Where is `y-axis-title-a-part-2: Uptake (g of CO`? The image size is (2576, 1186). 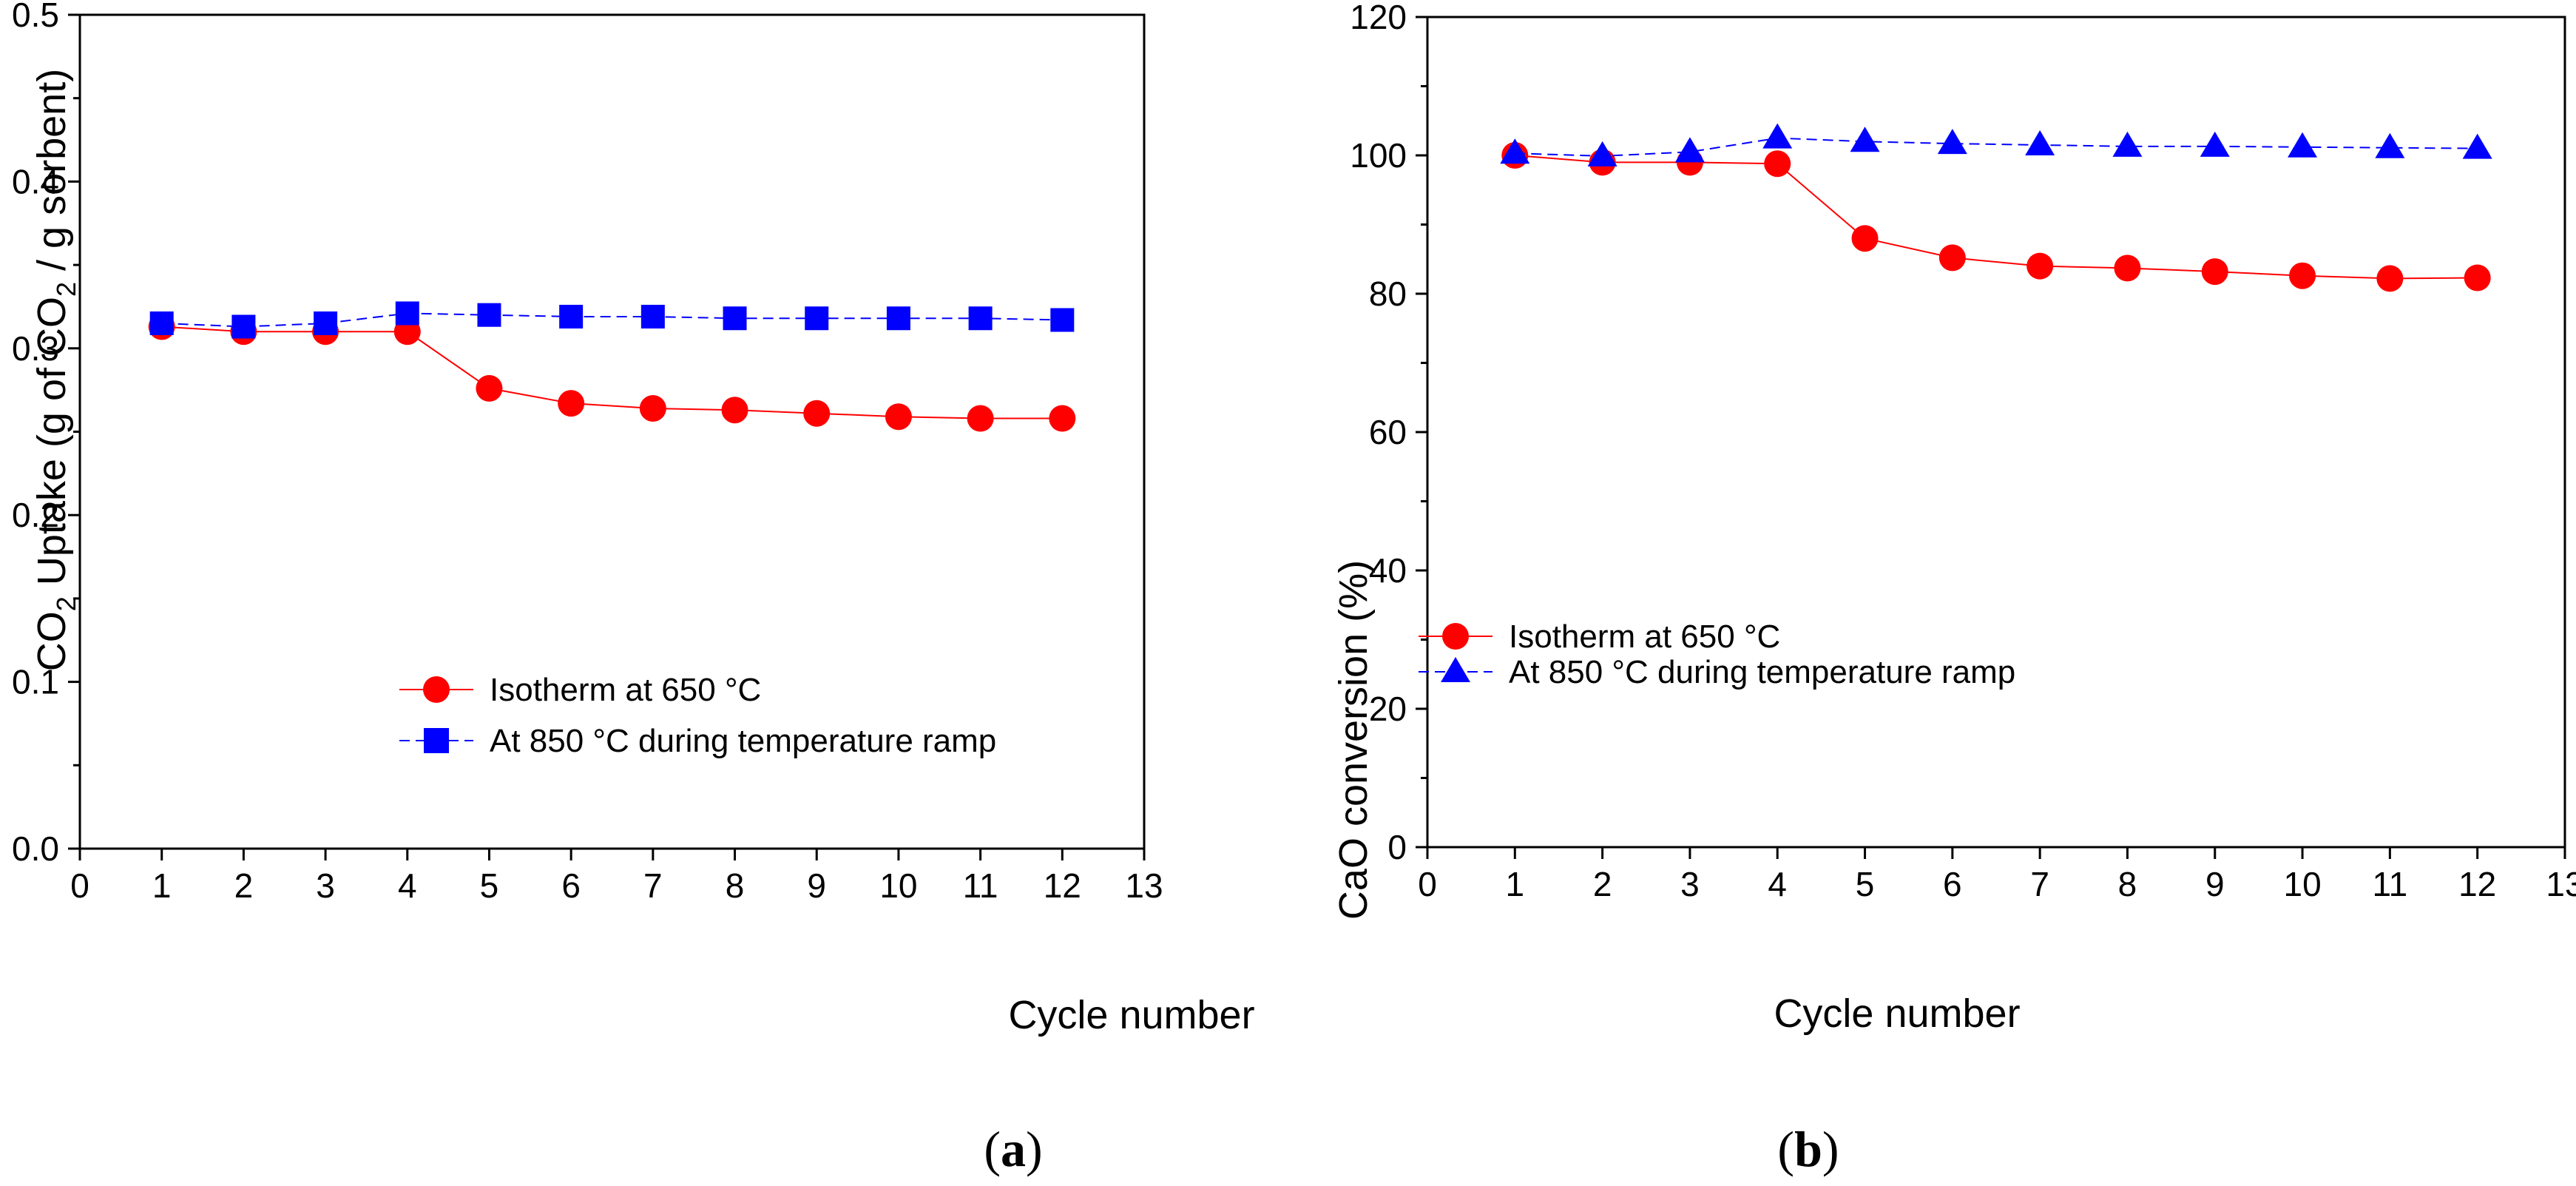 y-axis-title-a-part-2: Uptake (g of CO is located at coordinates (52, 447).